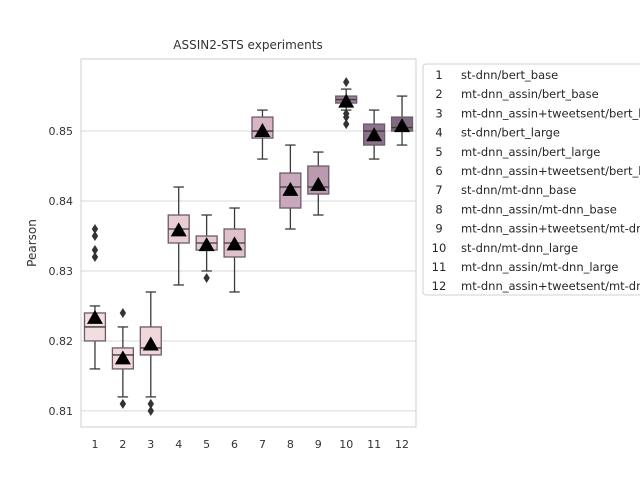 The width and height of the screenshot is (640, 480). I want to click on x-tick-label: 4, so click(178, 444).